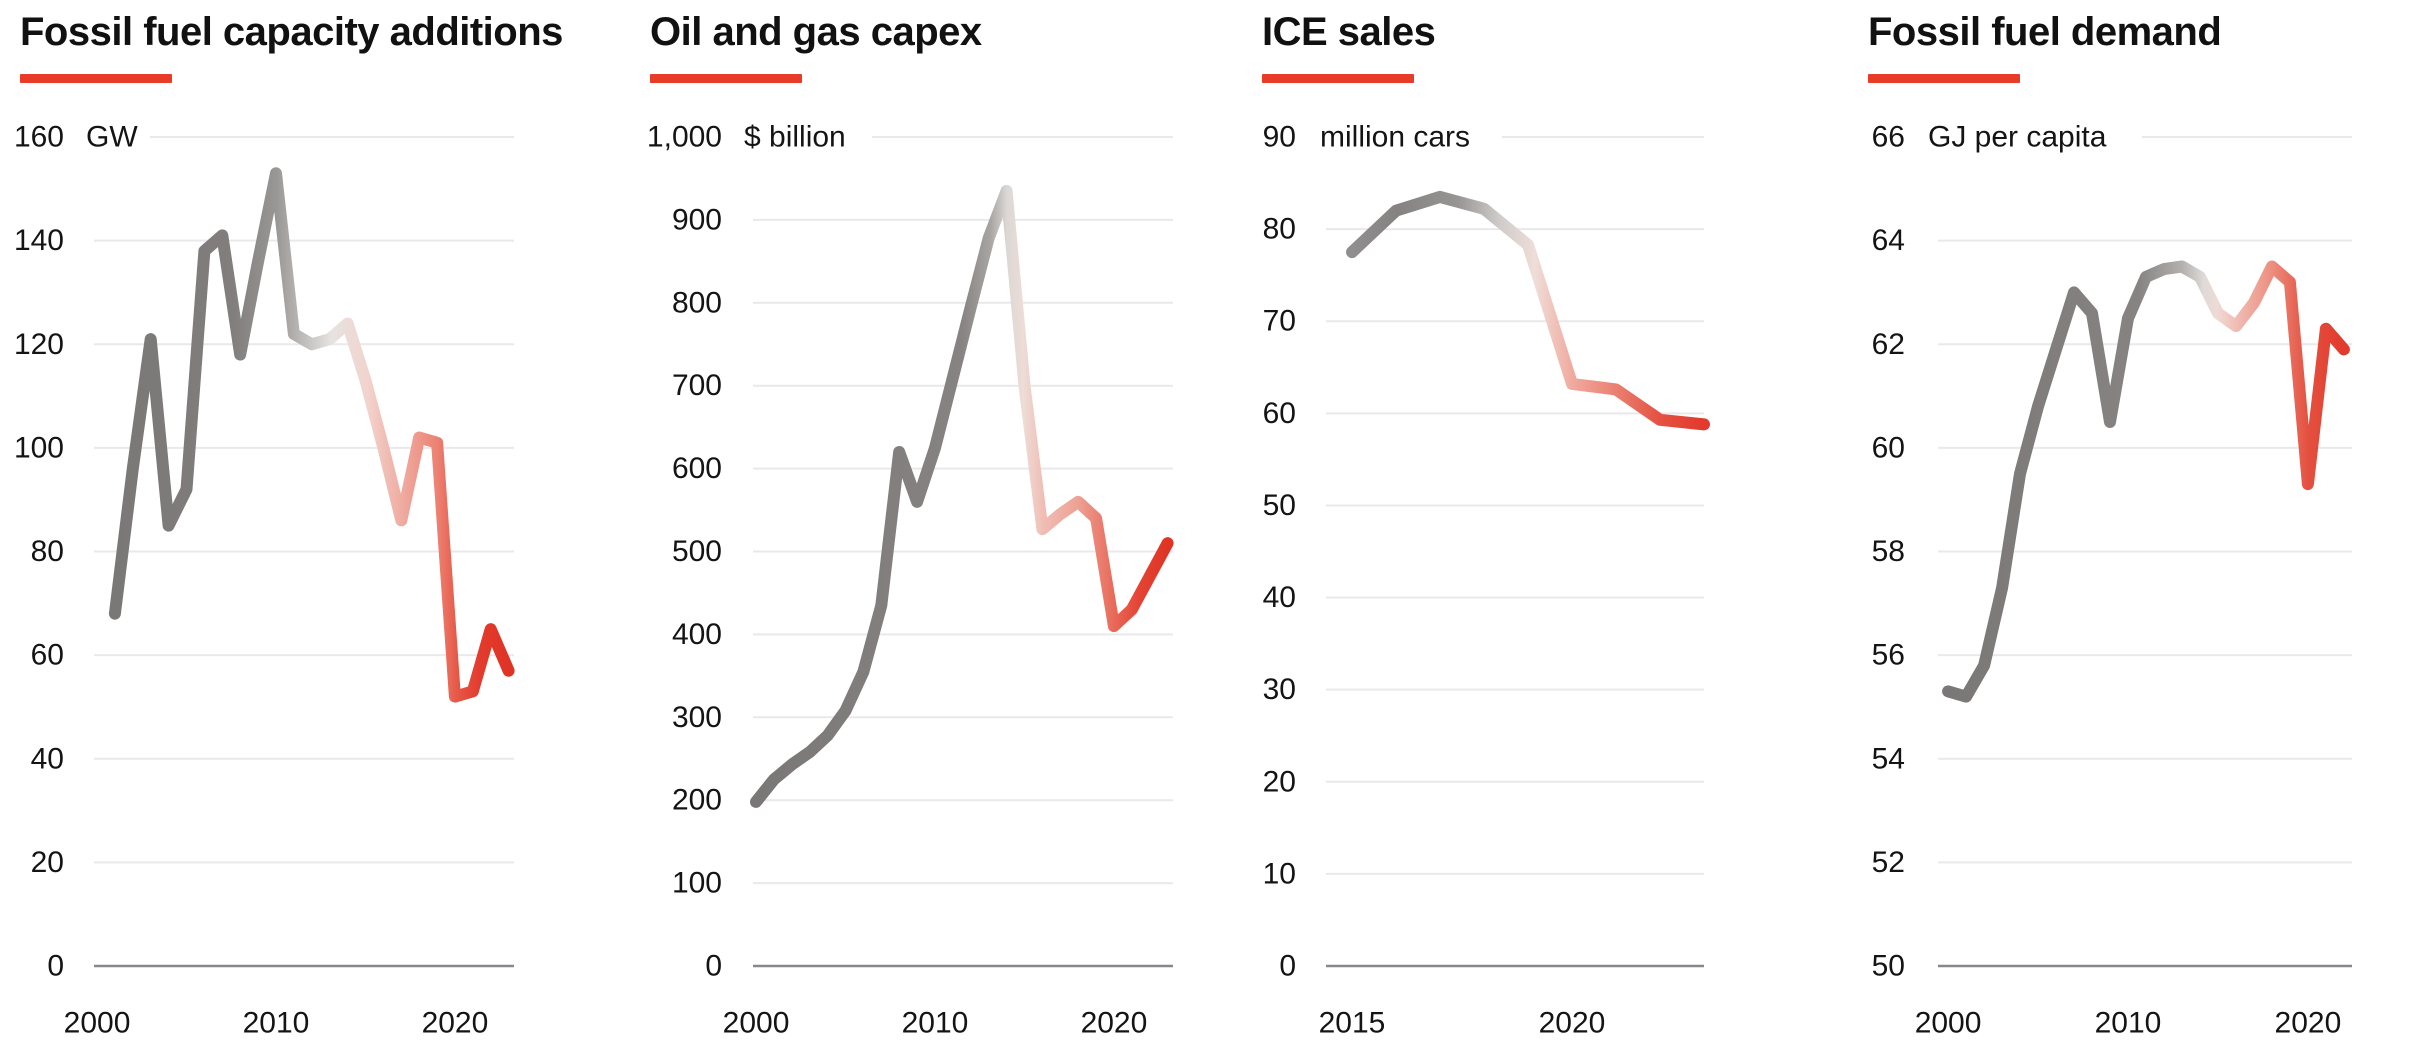 The image size is (2434, 1052). I want to click on unit-label: $ billion, so click(795, 137).